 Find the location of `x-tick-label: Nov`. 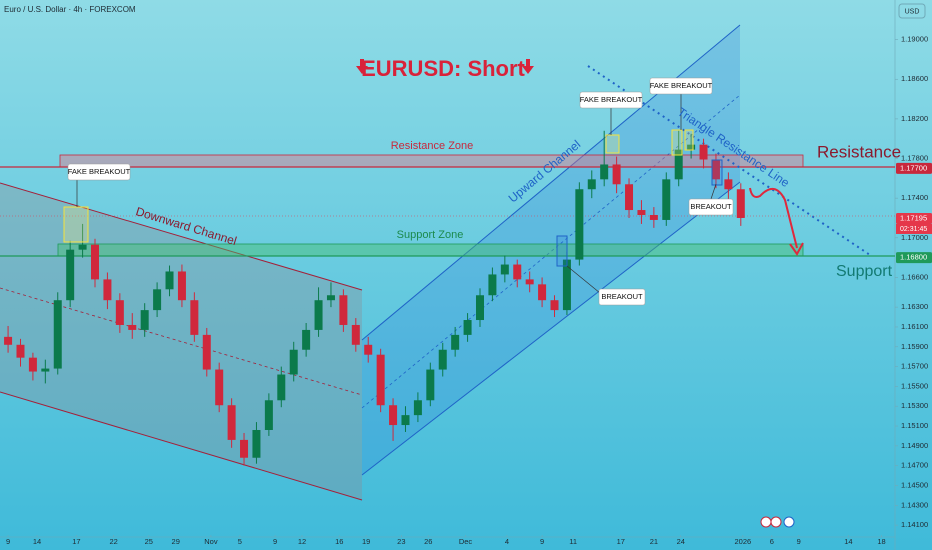

x-tick-label: Nov is located at coordinates (211, 541).